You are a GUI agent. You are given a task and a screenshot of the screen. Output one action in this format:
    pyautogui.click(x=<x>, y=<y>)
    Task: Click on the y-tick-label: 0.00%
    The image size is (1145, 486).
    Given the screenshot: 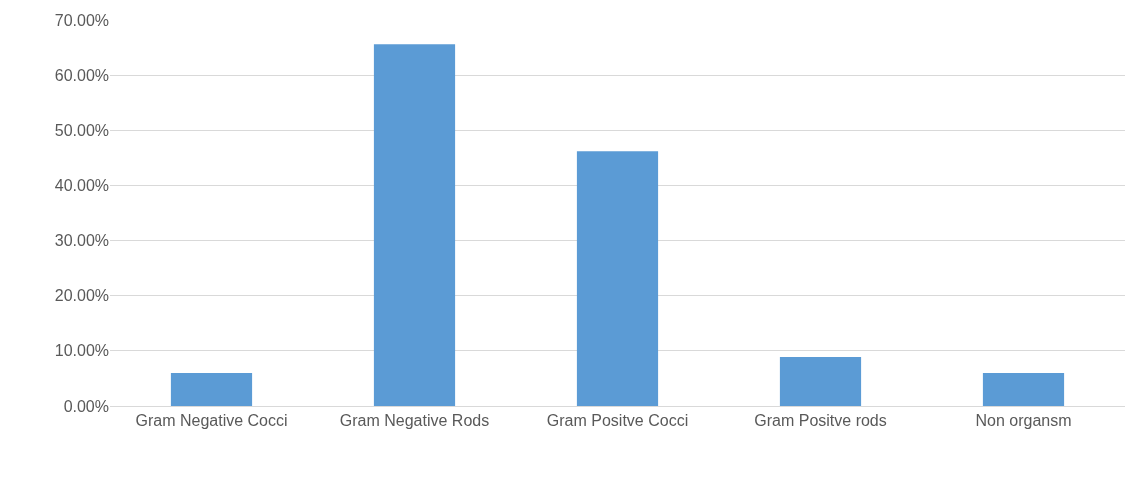 What is the action you would take?
    pyautogui.click(x=86, y=406)
    